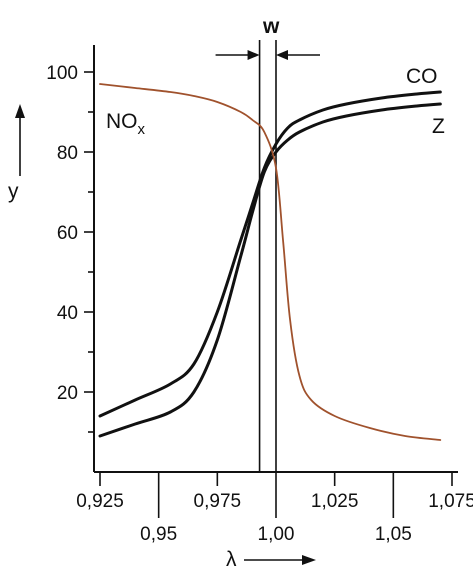 The height and width of the screenshot is (571, 473). What do you see at coordinates (282, 55) in the screenshot?
I see `window-right-arrow-head` at bounding box center [282, 55].